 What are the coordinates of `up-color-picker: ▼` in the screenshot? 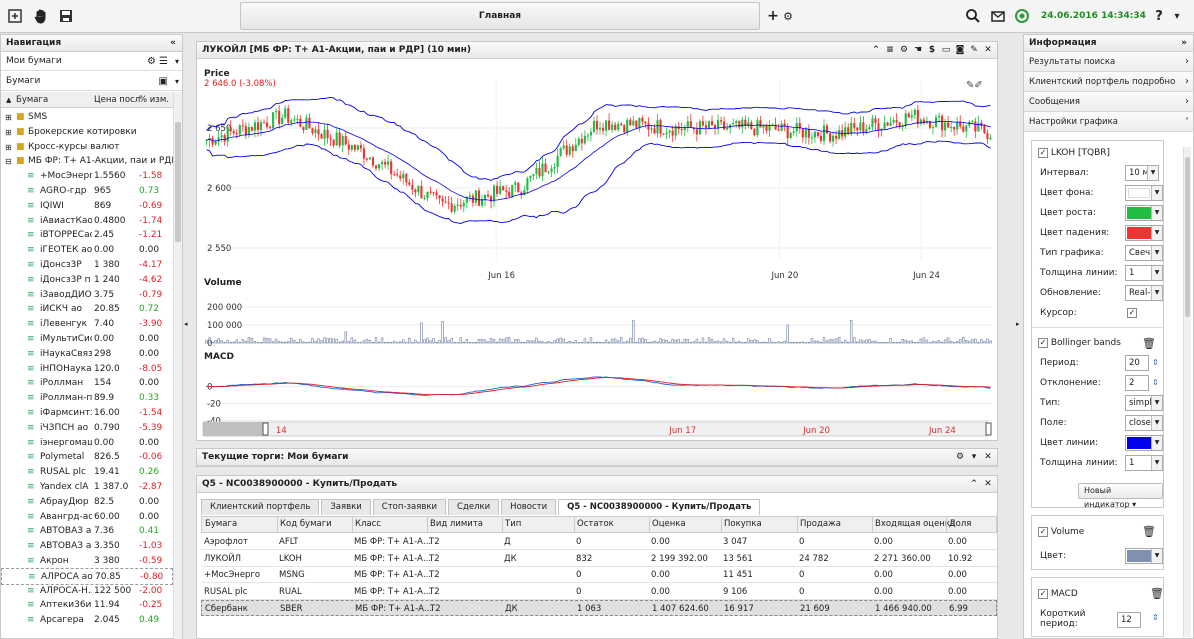 It's located at (1144, 213).